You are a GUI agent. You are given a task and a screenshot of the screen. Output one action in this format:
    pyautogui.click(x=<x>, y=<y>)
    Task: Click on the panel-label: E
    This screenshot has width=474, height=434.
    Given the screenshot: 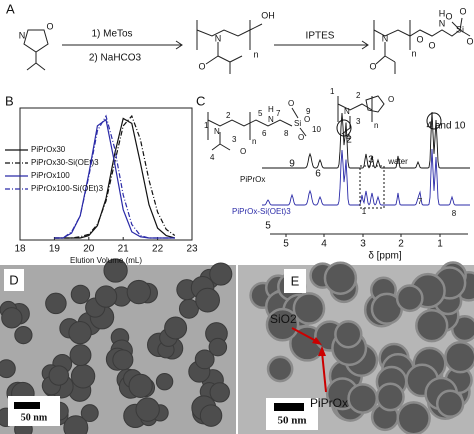 What is the action you would take?
    pyautogui.click(x=295, y=280)
    